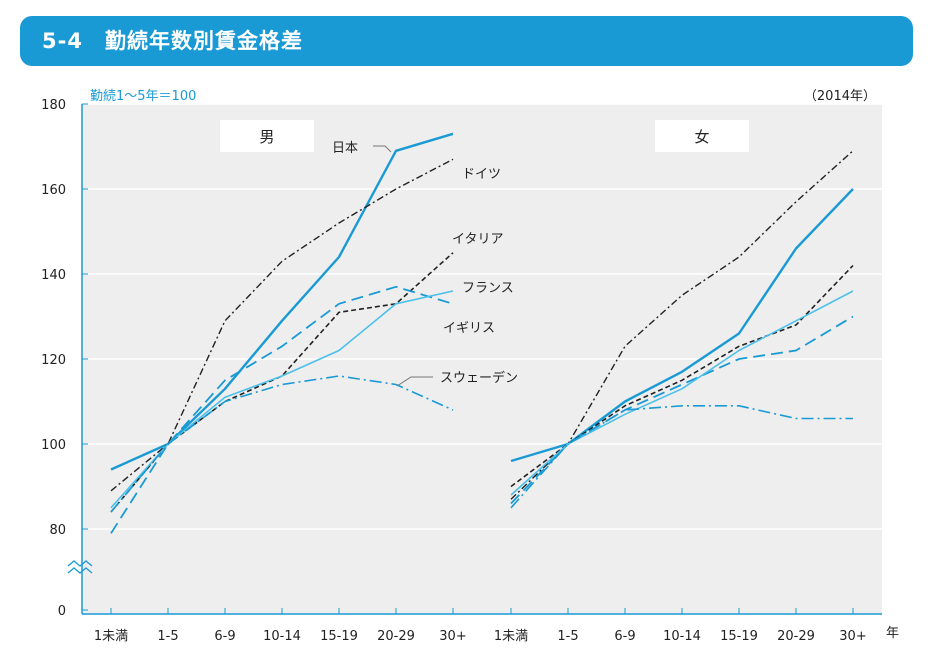 The width and height of the screenshot is (928, 661). Describe the element at coordinates (681, 456) in the screenshot. I see `series-line-female-sweden` at that location.